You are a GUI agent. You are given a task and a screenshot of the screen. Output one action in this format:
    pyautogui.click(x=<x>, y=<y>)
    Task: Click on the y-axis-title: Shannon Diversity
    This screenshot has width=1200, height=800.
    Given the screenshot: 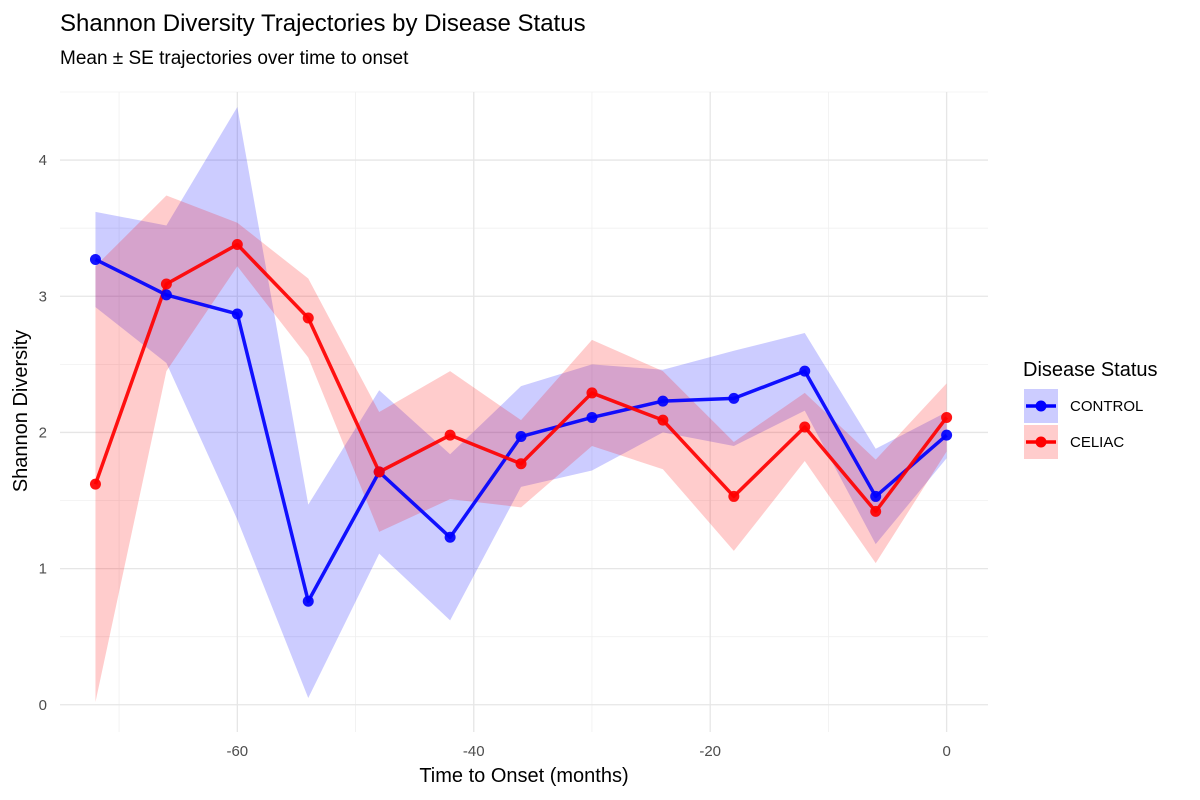 What is the action you would take?
    pyautogui.click(x=21, y=411)
    